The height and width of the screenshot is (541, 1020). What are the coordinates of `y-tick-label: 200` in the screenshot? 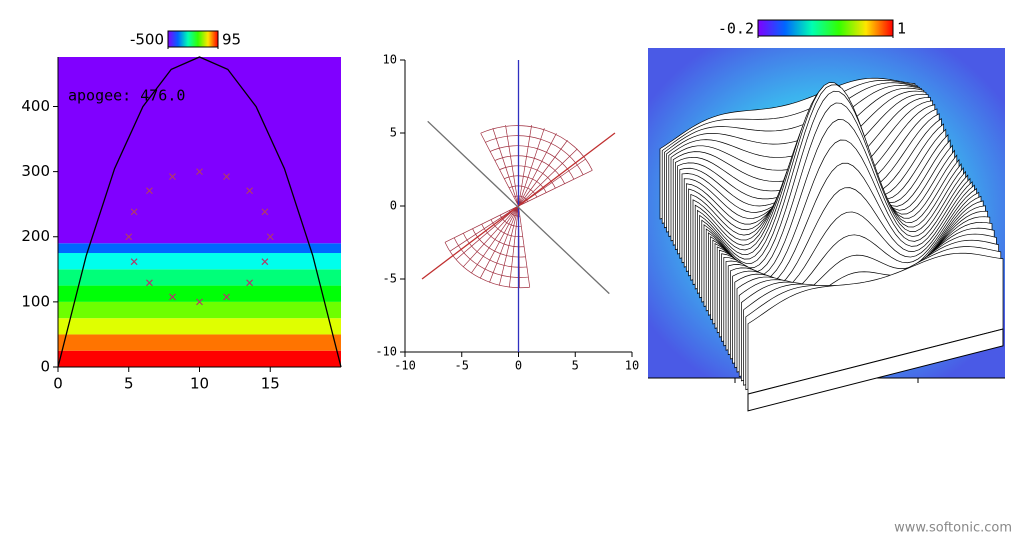 It's located at (35, 236).